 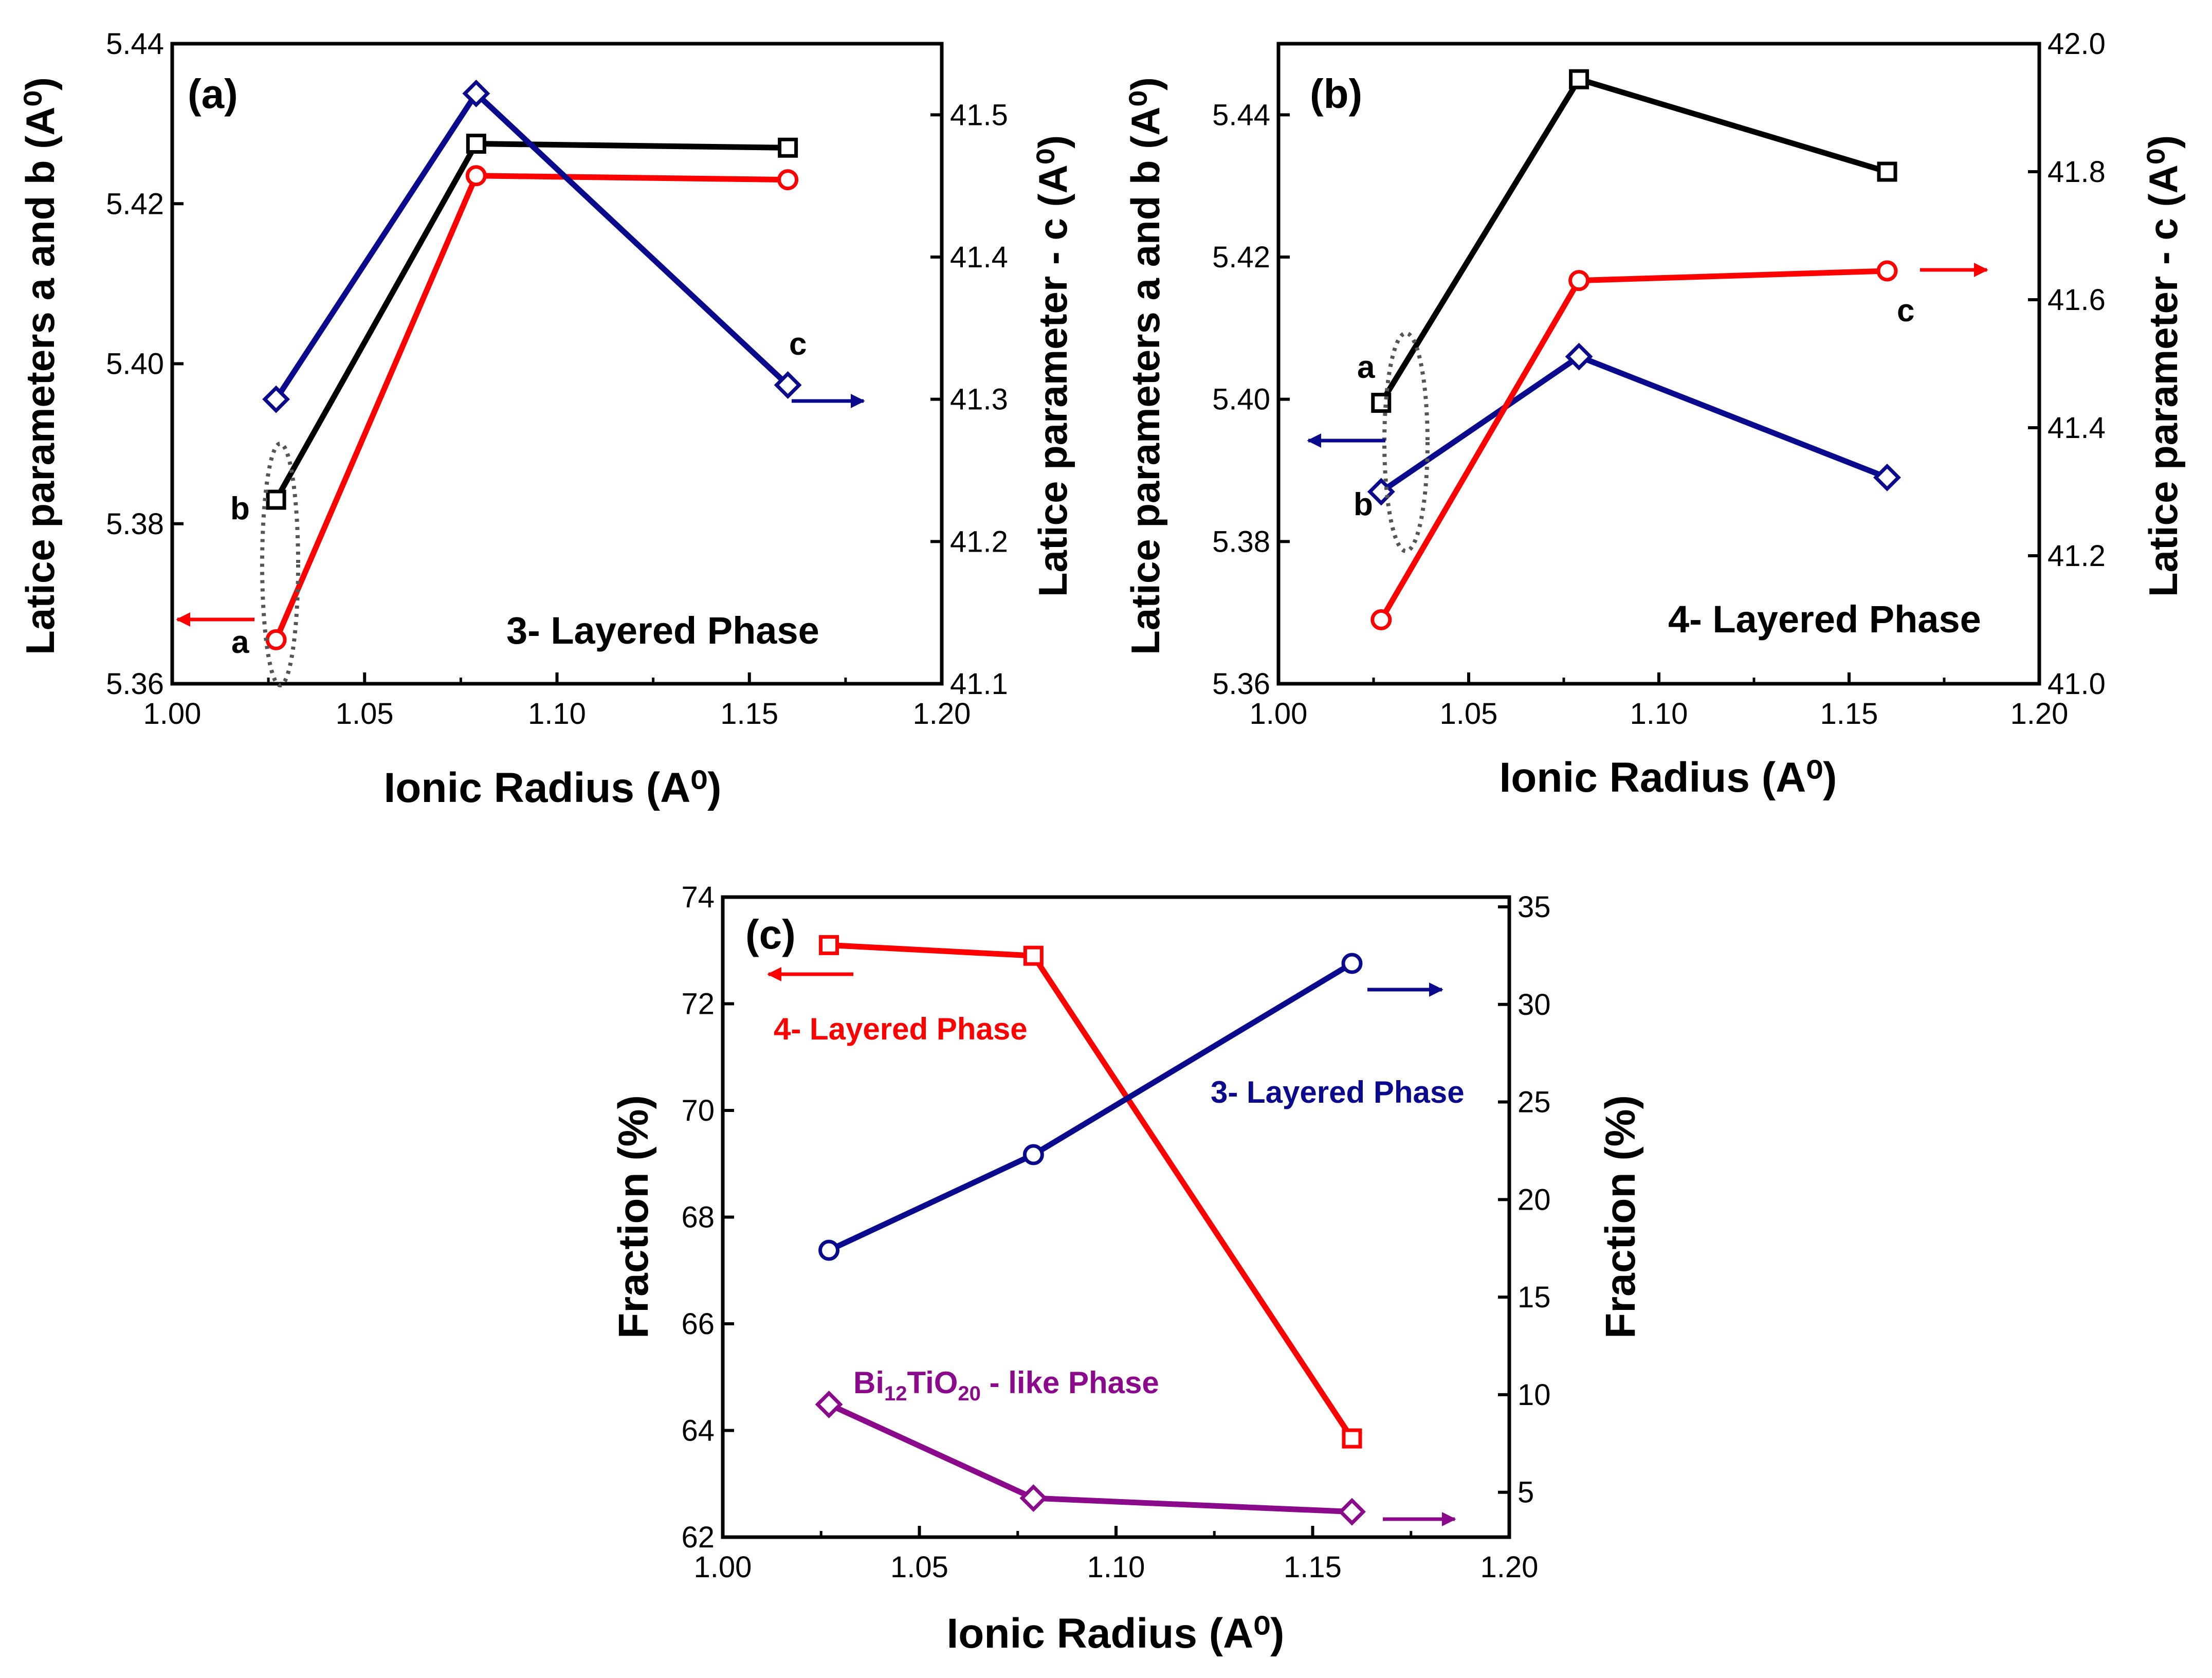 What do you see at coordinates (698, 897) in the screenshot?
I see `y-tick-label: 74` at bounding box center [698, 897].